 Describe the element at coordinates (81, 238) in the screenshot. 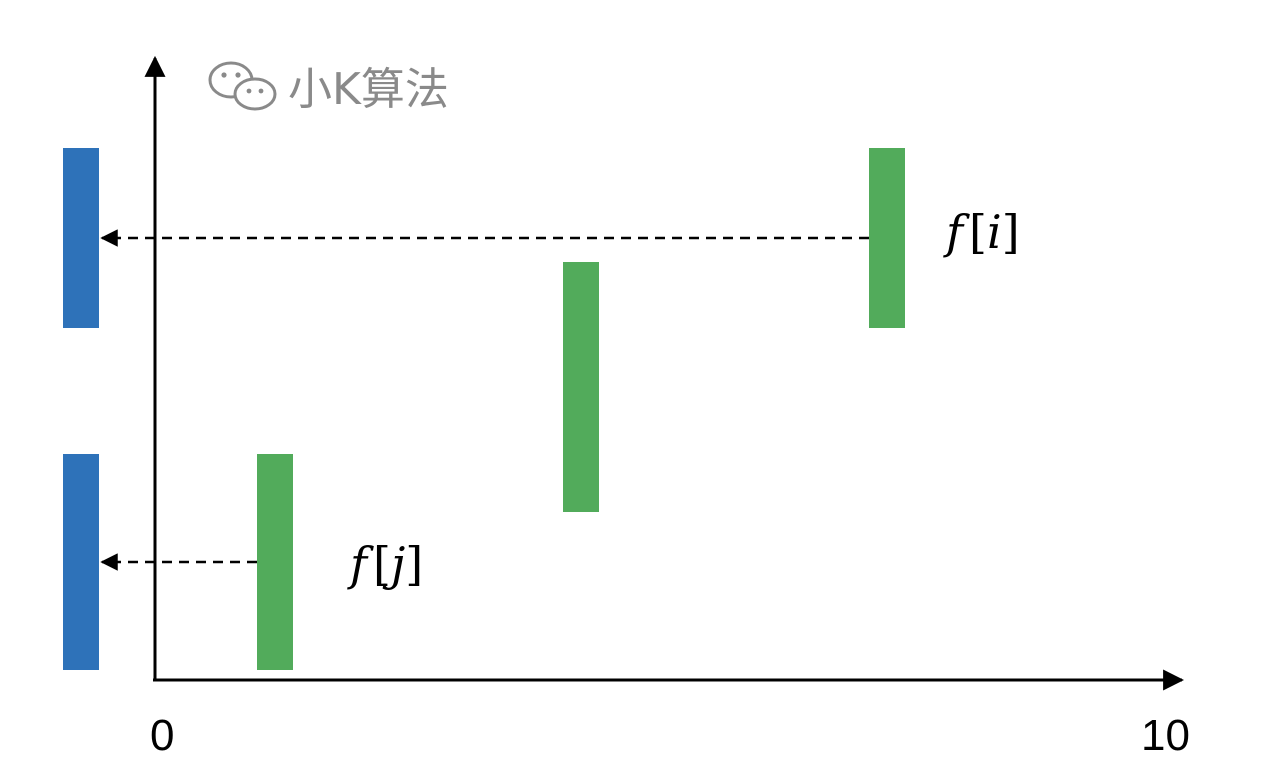

I see `result-bar-upper` at that location.